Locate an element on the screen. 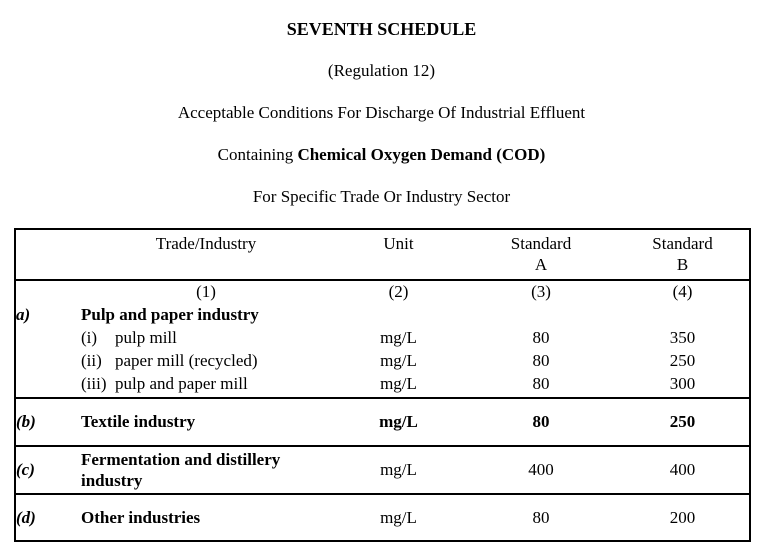 This screenshot has height=549, width=763. item-number: (ii) is located at coordinates (91, 360).